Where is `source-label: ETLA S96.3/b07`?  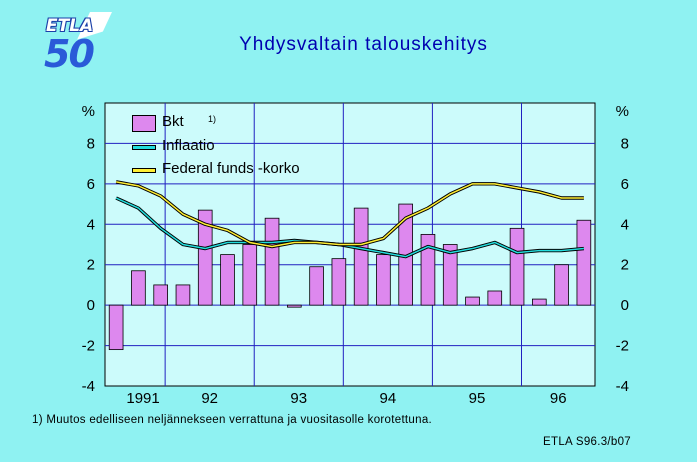
source-label: ETLA S96.3/b07 is located at coordinates (587, 442).